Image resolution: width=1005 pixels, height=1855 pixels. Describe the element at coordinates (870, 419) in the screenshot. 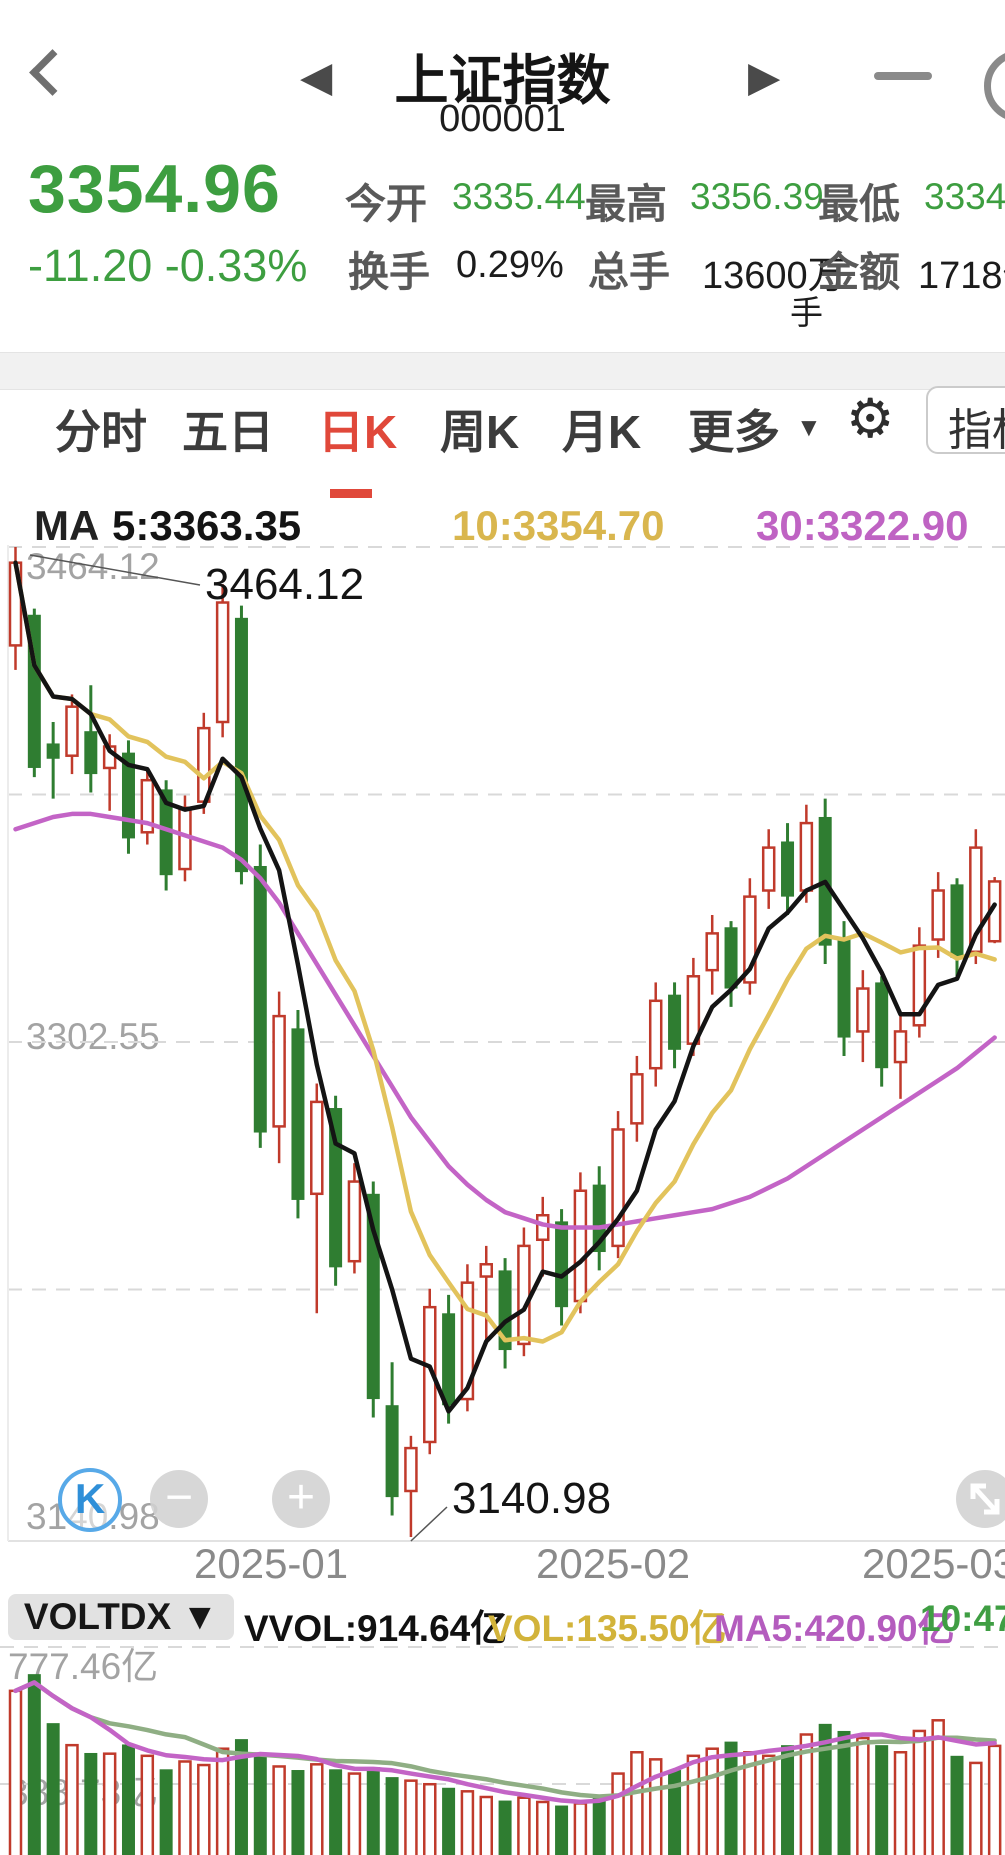

I see `gear-icon: ⚙` at that location.